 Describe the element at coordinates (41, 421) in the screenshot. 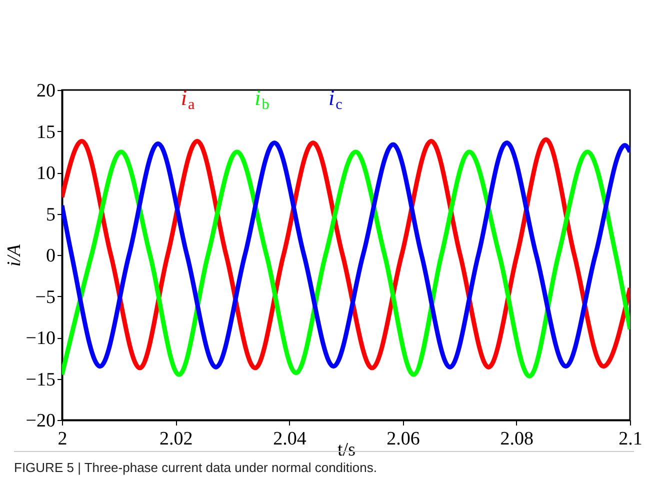

I see `y-tick-label: −20` at that location.